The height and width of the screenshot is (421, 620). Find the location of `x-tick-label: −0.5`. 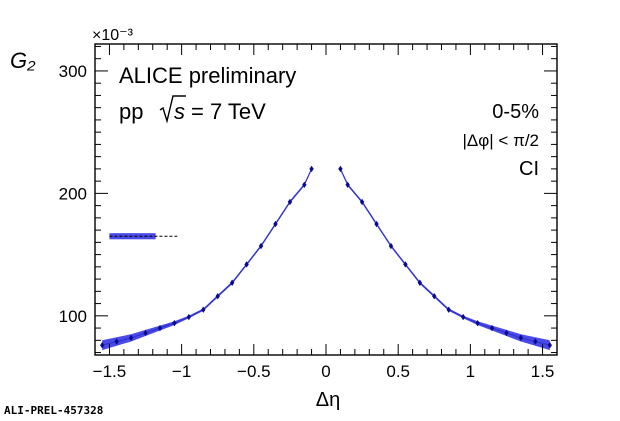

x-tick-label: −0.5 is located at coordinates (254, 371).